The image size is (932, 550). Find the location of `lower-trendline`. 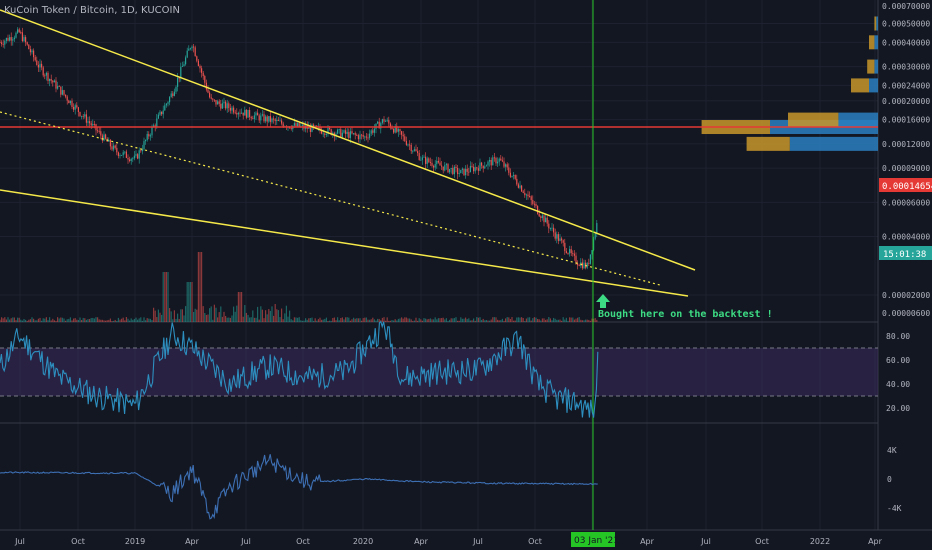

lower-trendline is located at coordinates (344, 243).